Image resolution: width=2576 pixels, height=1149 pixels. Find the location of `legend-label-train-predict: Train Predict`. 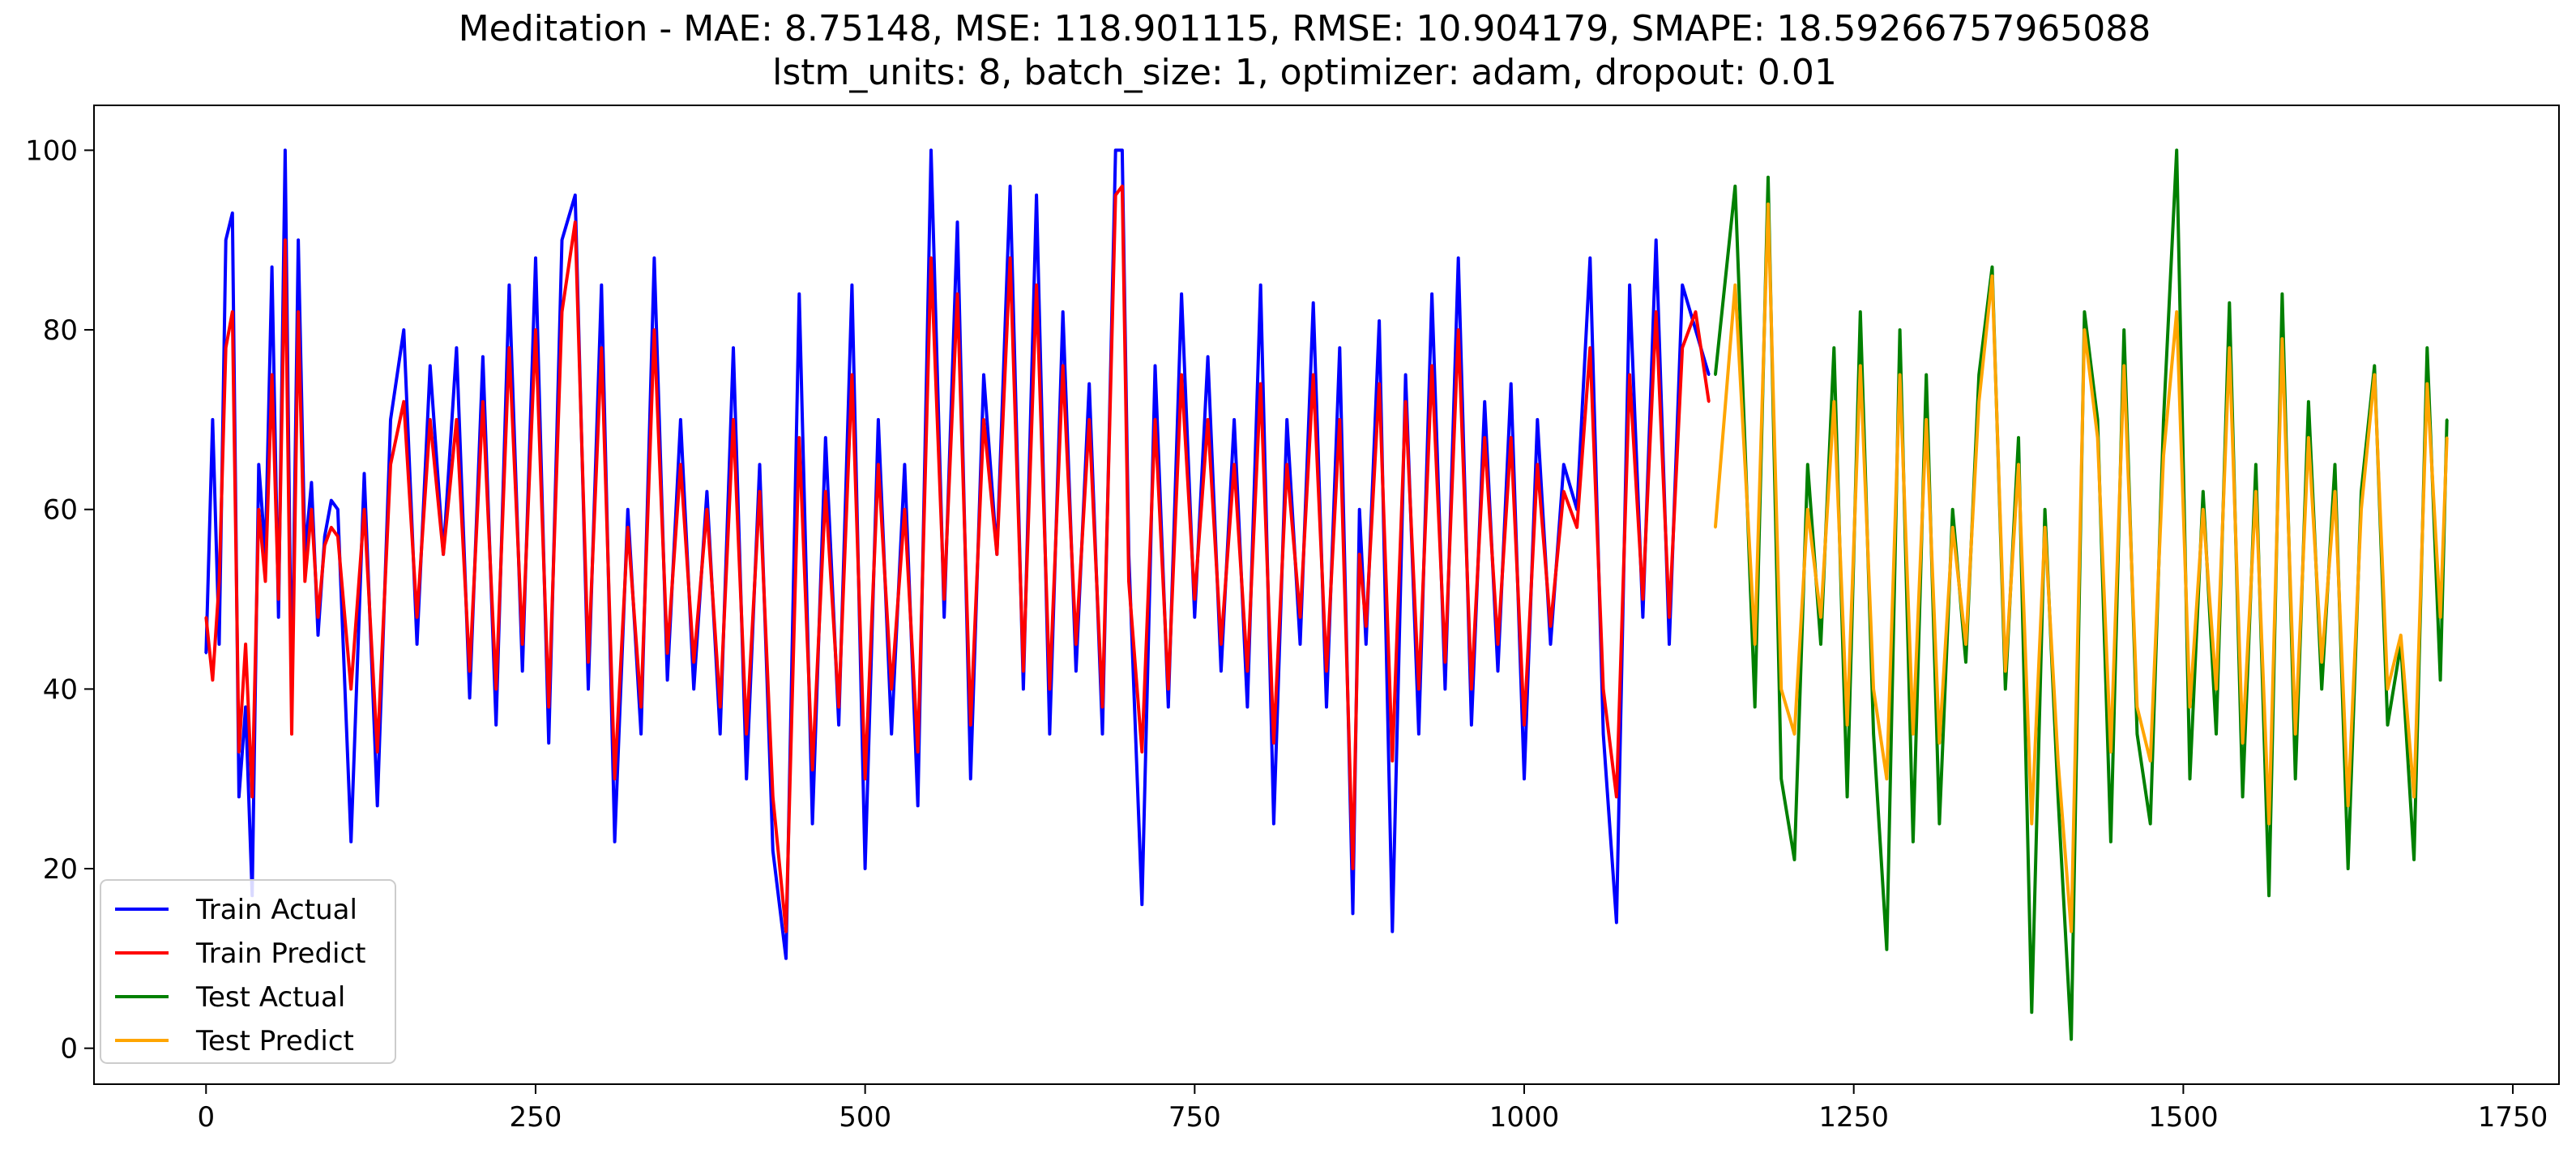

legend-label-train-predict: Train Predict is located at coordinates (280, 954).